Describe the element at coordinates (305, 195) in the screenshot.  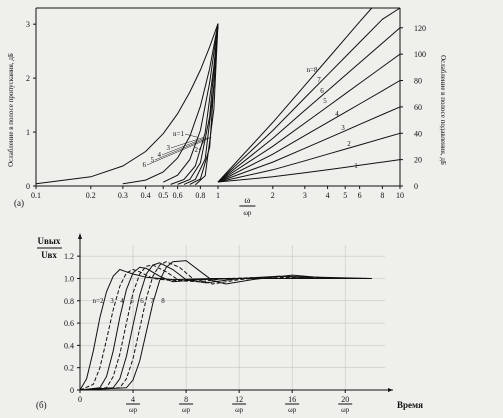
I see `x-tick-label: 3` at that location.